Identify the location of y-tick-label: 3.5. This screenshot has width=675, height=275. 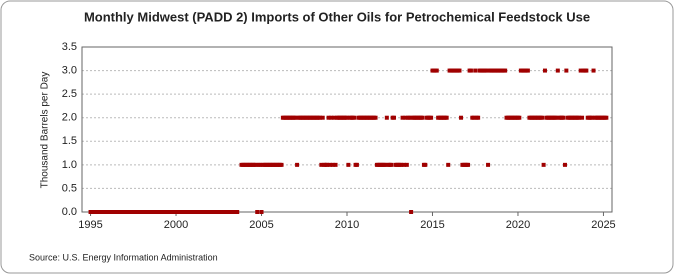
(69, 47).